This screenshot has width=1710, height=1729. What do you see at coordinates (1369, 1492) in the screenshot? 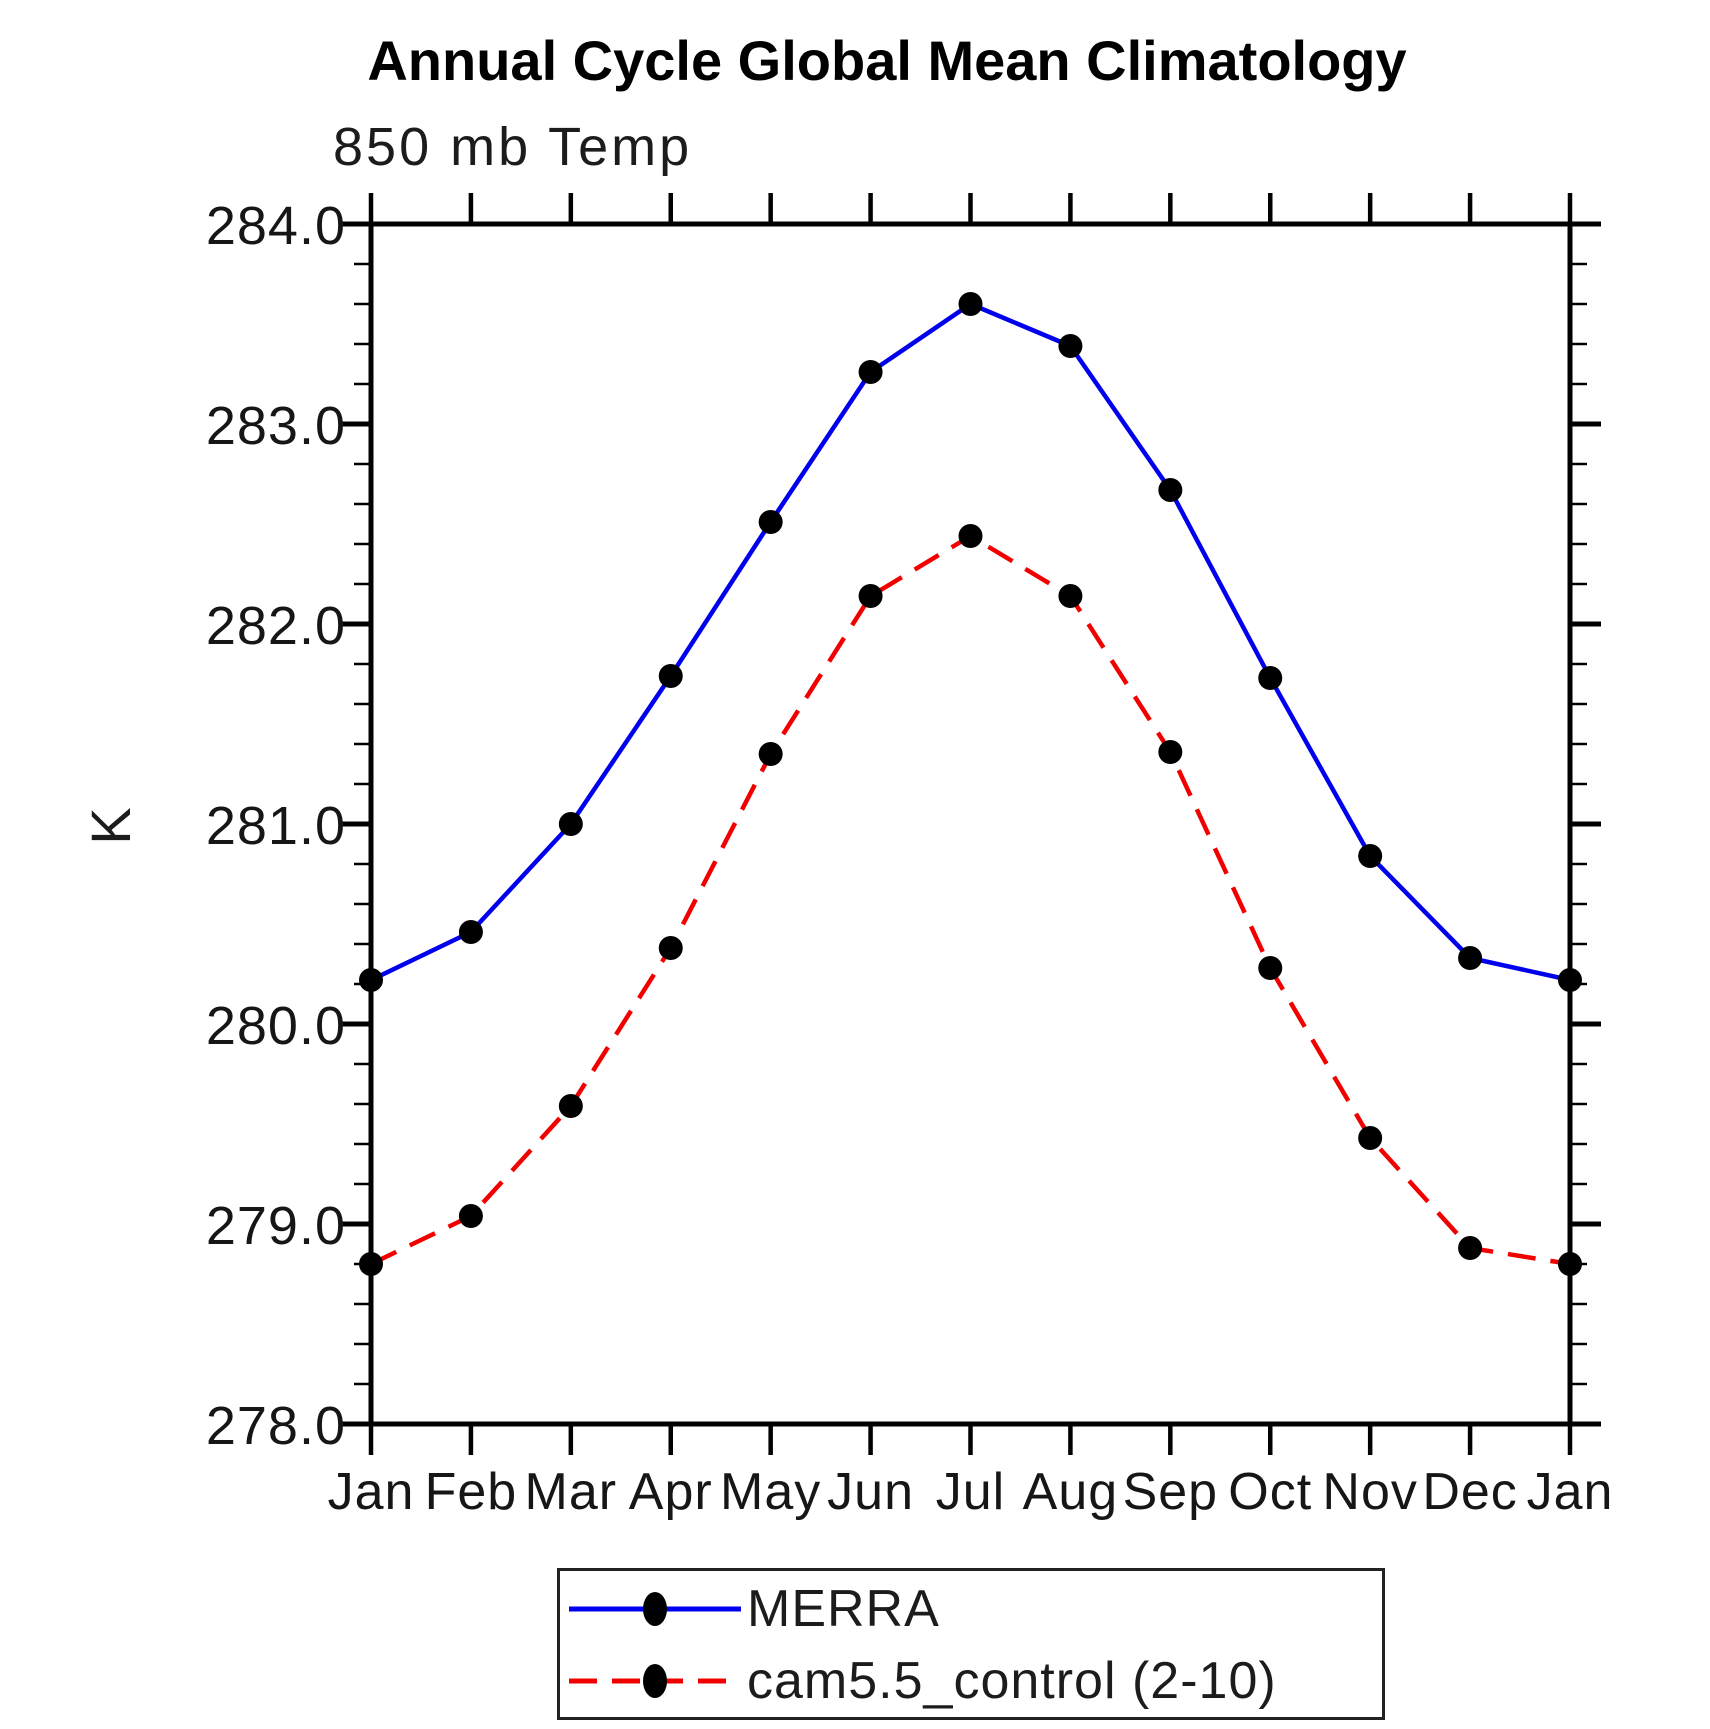
I see `x-axis-tick-label: Nov` at bounding box center [1369, 1492].